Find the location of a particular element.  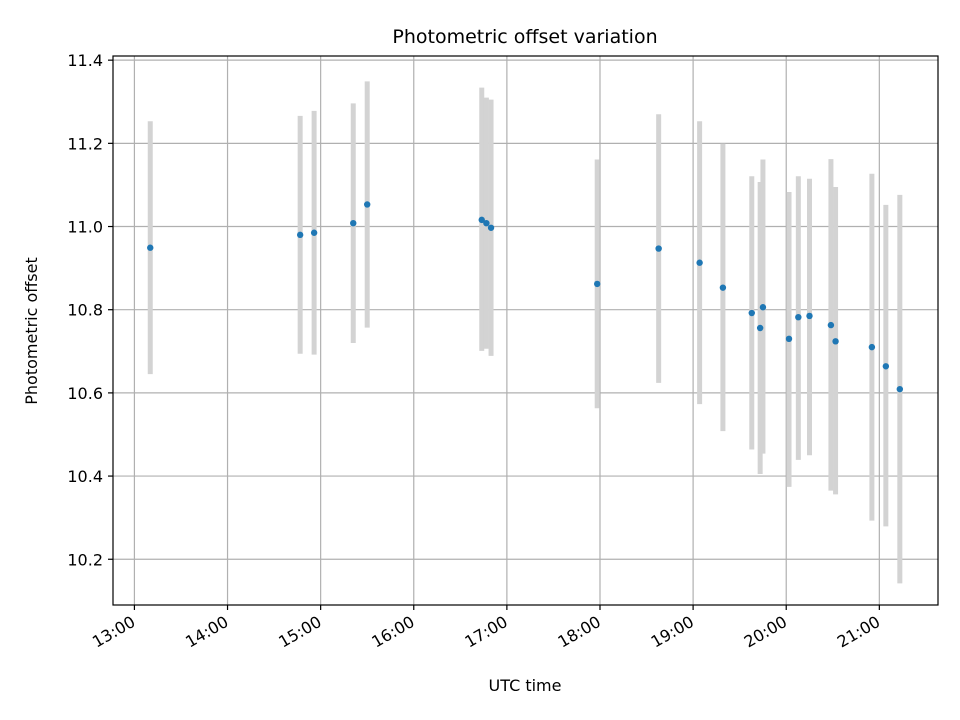

y-tick-label: 10.2 is located at coordinates (85, 559).